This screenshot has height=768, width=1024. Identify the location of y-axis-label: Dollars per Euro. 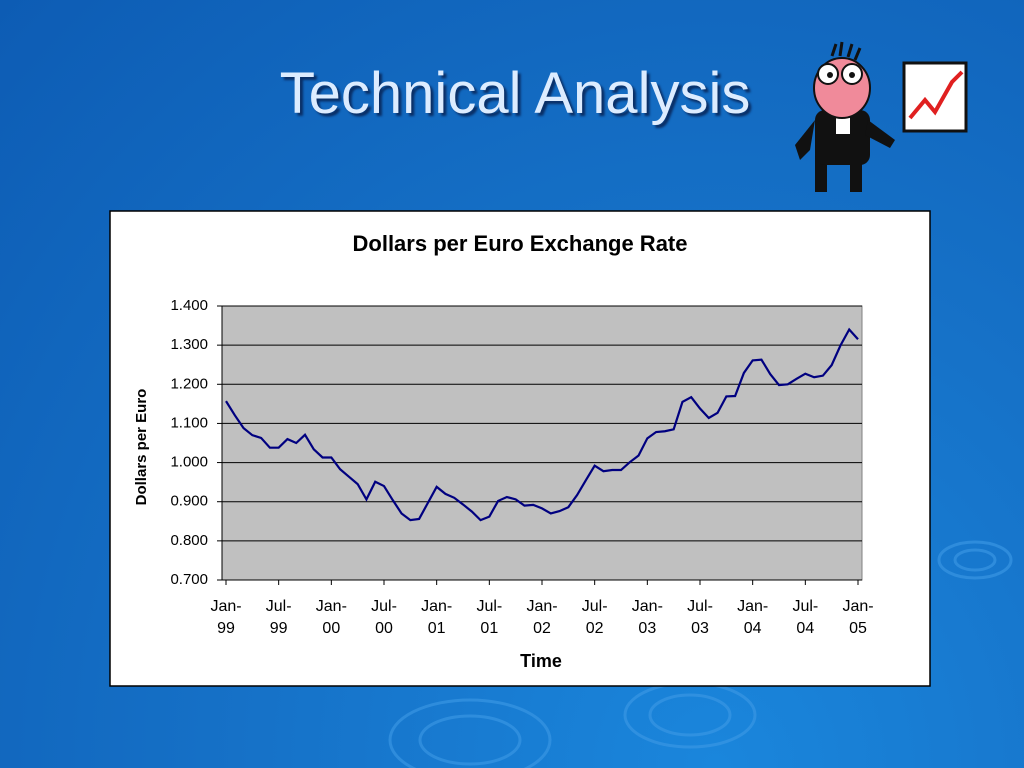
(141, 447).